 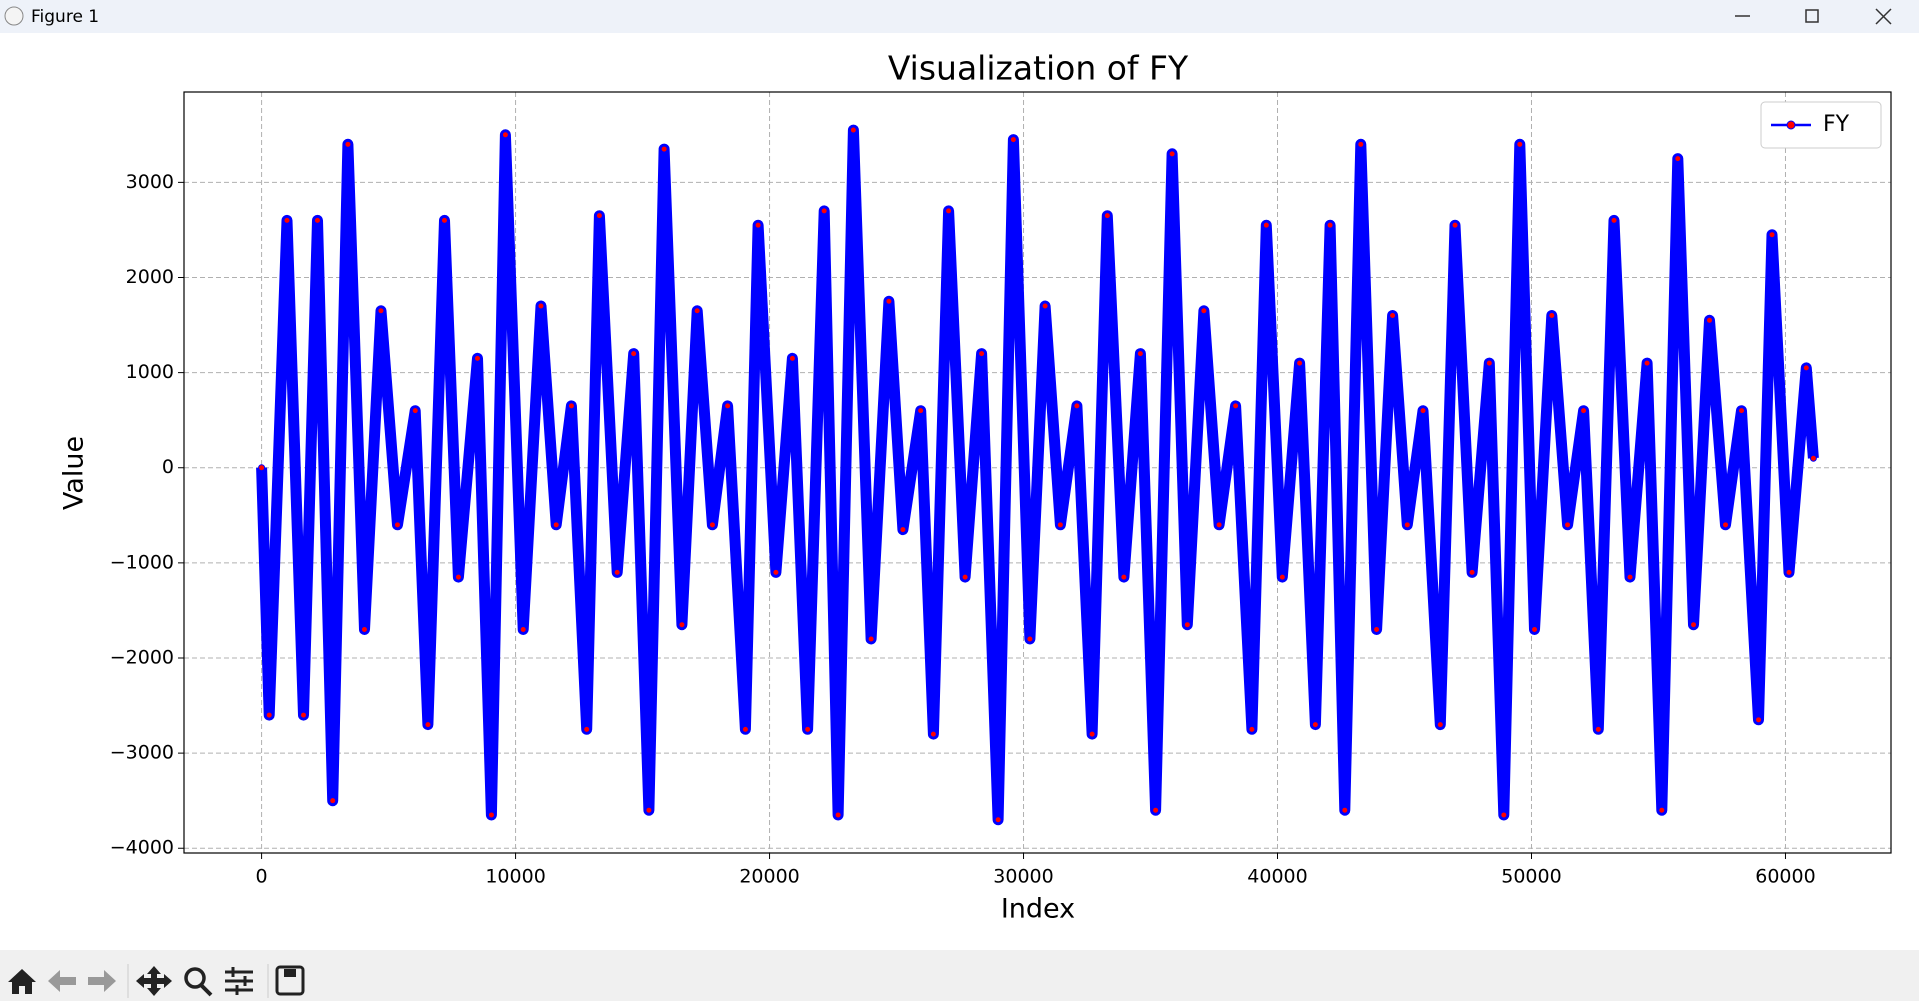 I want to click on x-tick-label: 30000, so click(x=1023, y=877).